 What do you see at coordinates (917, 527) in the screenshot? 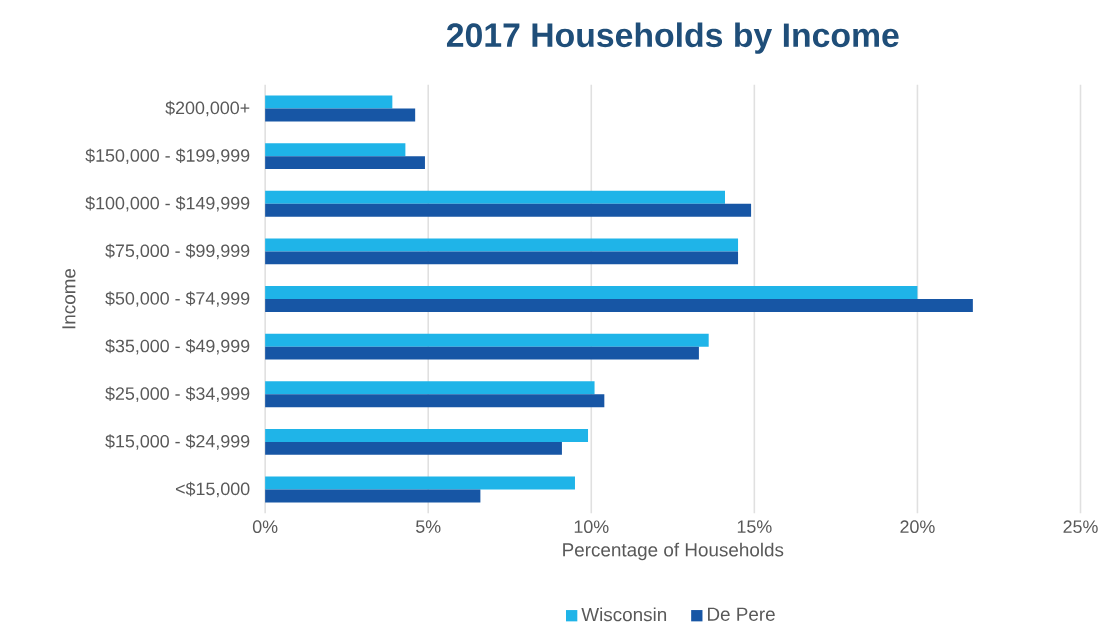
I see `x-tick-label: 20%` at bounding box center [917, 527].